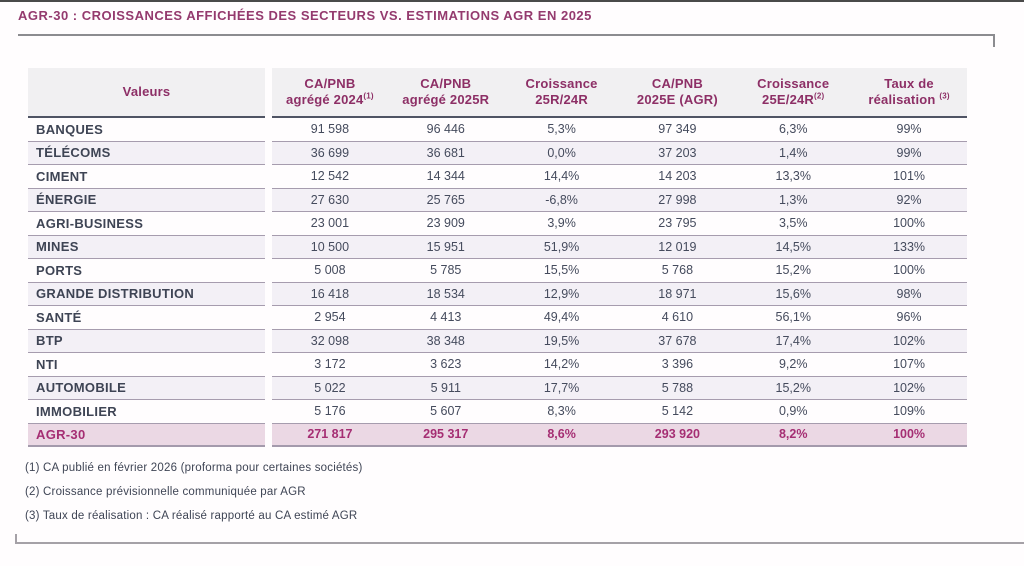 The width and height of the screenshot is (1024, 566). Describe the element at coordinates (793, 434) in the screenshot. I see `cell-value: 8,2%` at that location.